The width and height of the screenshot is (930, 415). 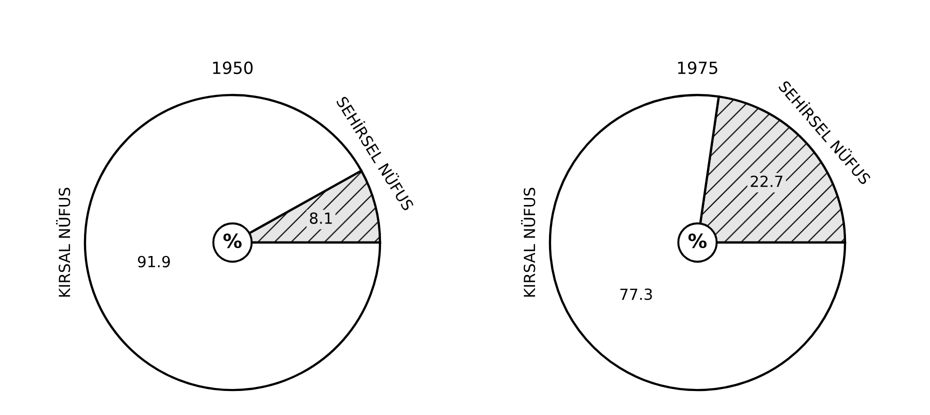 What do you see at coordinates (698, 67) in the screenshot?
I see `chart-title: 1975` at bounding box center [698, 67].